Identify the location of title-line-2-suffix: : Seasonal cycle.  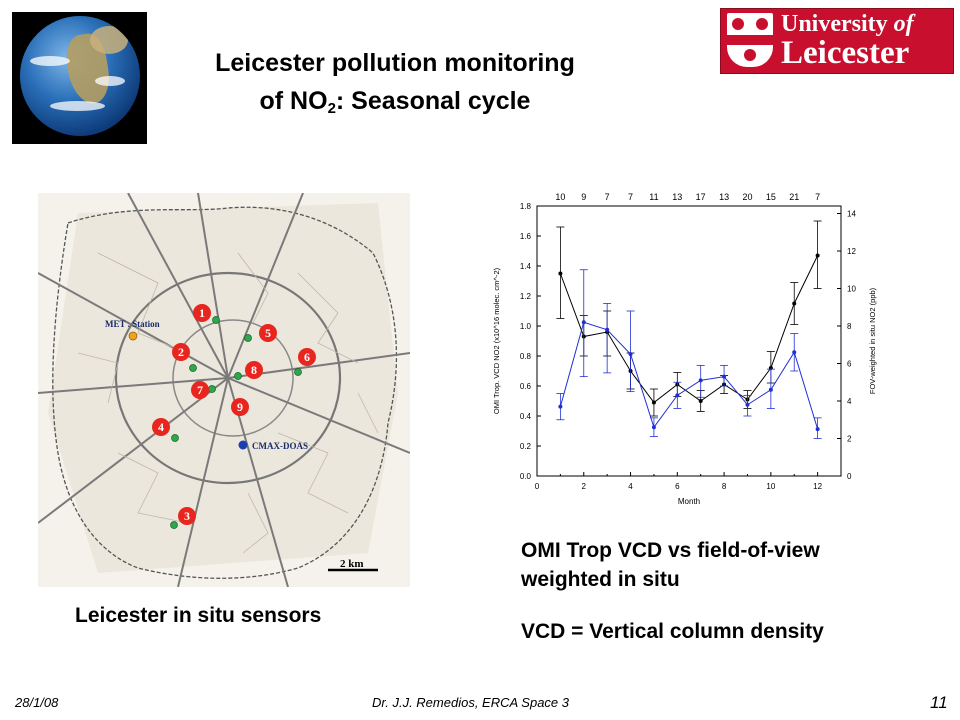
(433, 101).